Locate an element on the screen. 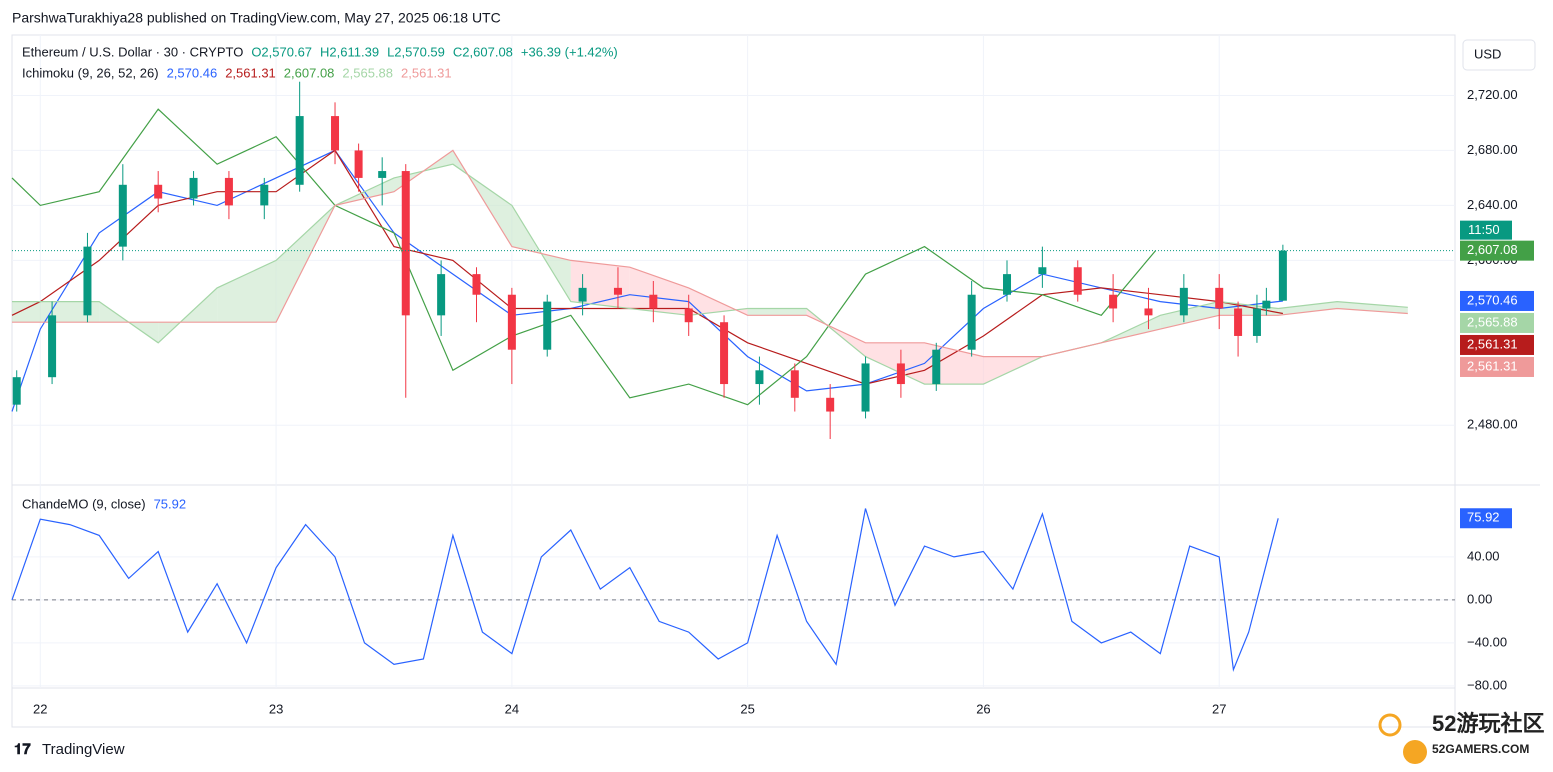  indicator-value: 75.92 is located at coordinates (170, 503).